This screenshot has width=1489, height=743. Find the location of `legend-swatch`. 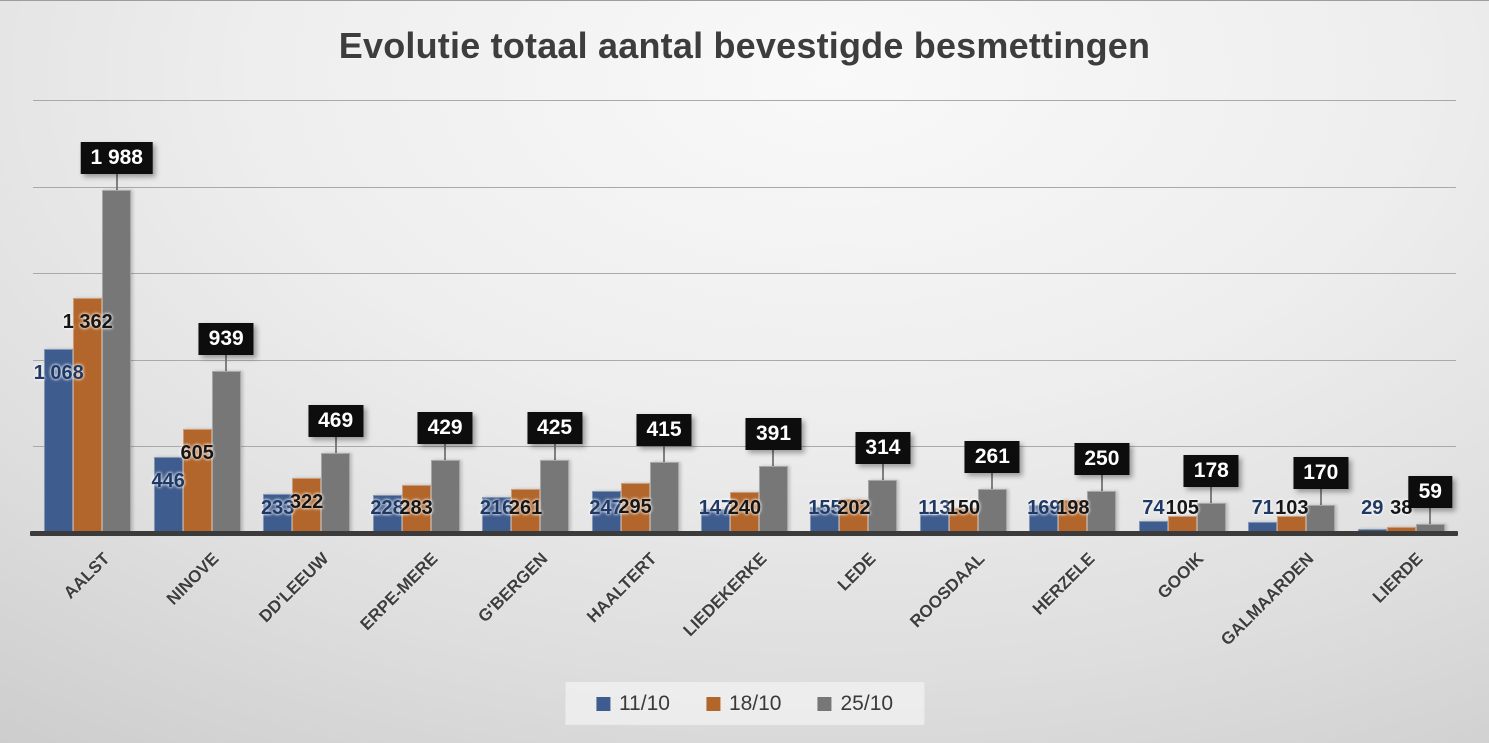

legend-swatch is located at coordinates (712, 703).